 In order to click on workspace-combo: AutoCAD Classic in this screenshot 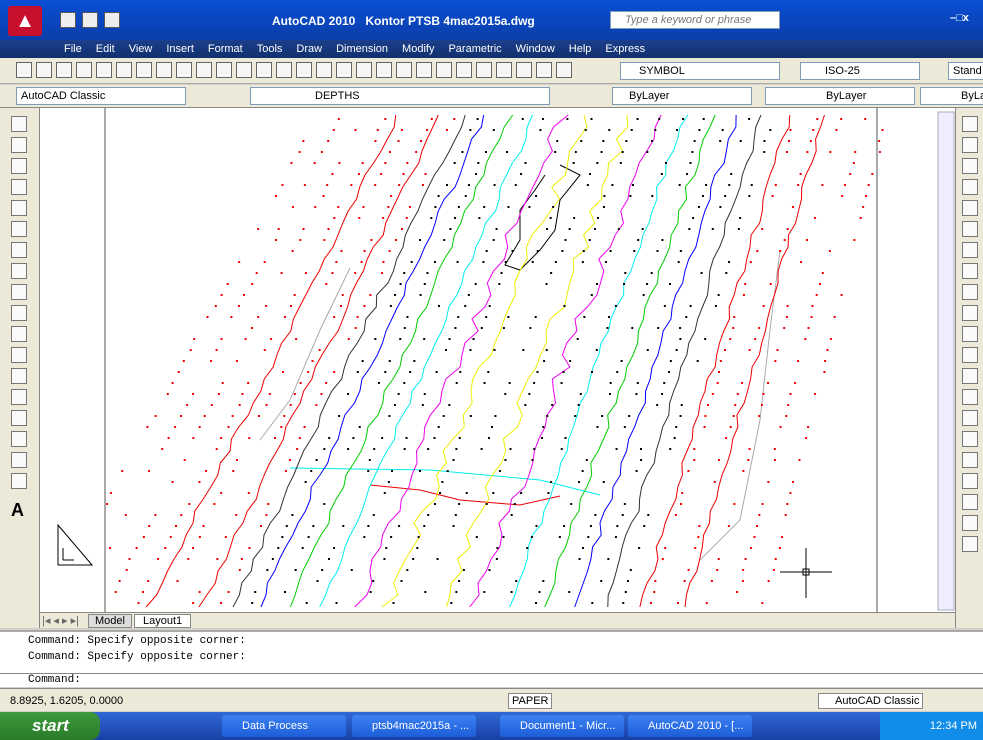, I will do `click(101, 96)`.